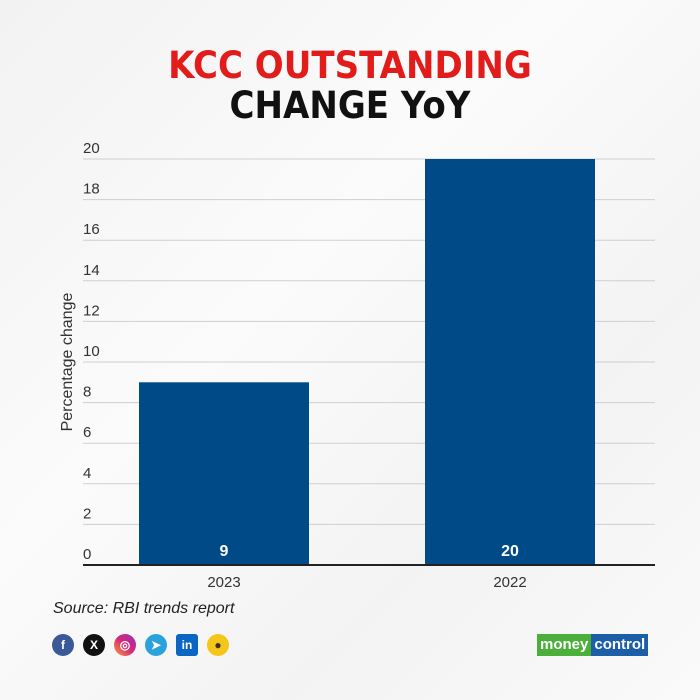  What do you see at coordinates (224, 551) in the screenshot?
I see `data-label: 9` at bounding box center [224, 551].